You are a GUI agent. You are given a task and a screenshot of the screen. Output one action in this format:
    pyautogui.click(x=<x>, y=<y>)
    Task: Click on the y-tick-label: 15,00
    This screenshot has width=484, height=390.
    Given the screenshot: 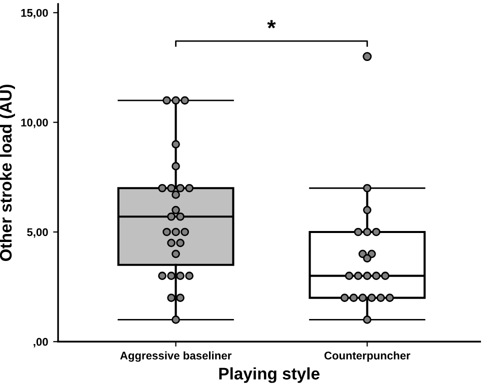 What is the action you would take?
    pyautogui.click(x=34, y=13)
    